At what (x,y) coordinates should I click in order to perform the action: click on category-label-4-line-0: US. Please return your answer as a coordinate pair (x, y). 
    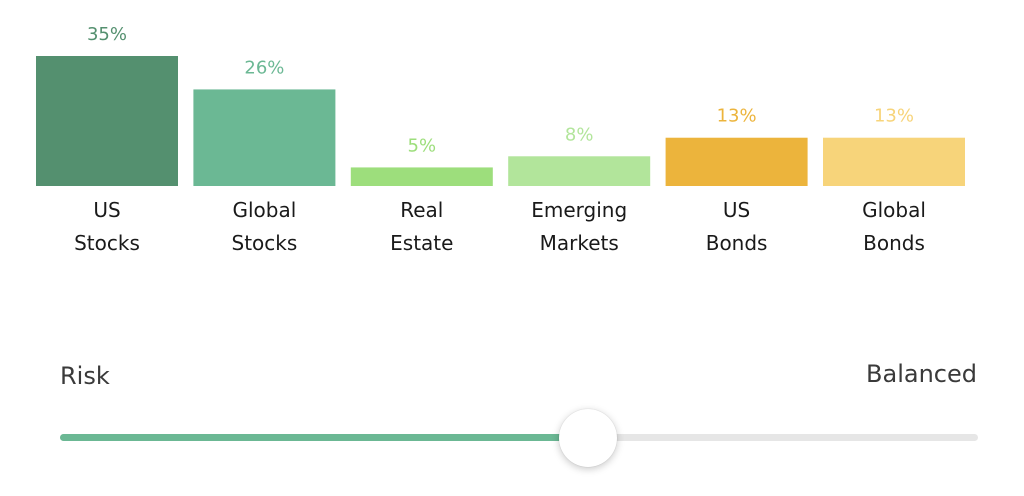
    Looking at the image, I should click on (736, 210).